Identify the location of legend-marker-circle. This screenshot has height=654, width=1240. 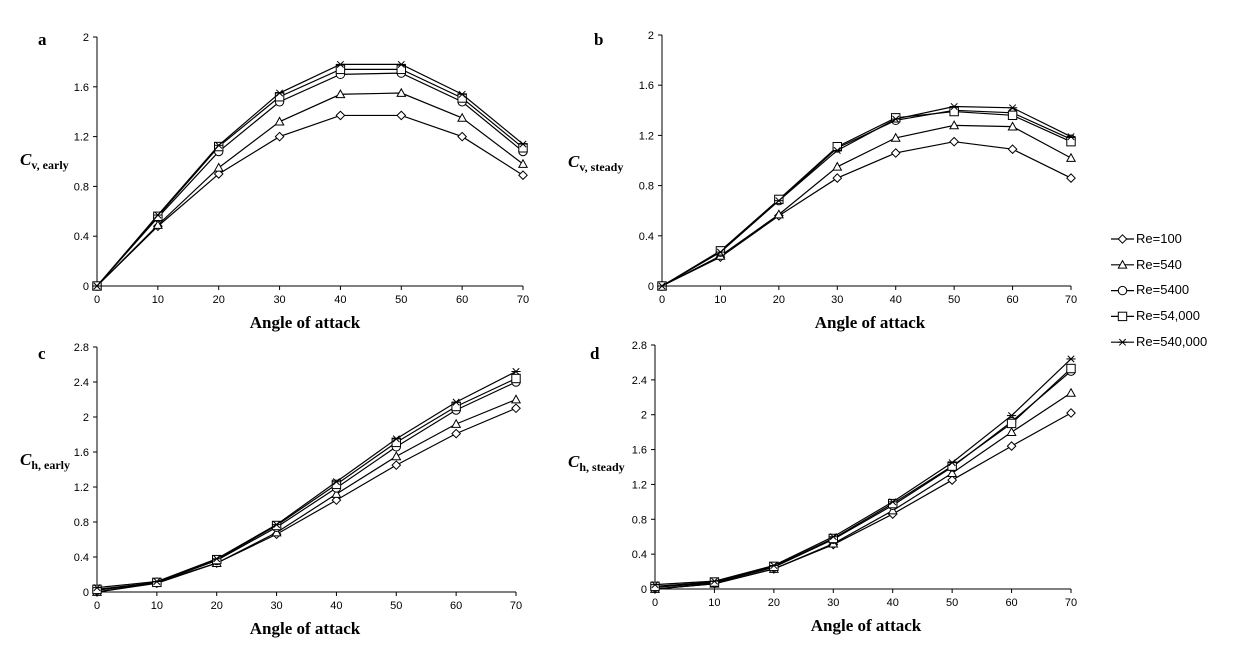
(1122, 290).